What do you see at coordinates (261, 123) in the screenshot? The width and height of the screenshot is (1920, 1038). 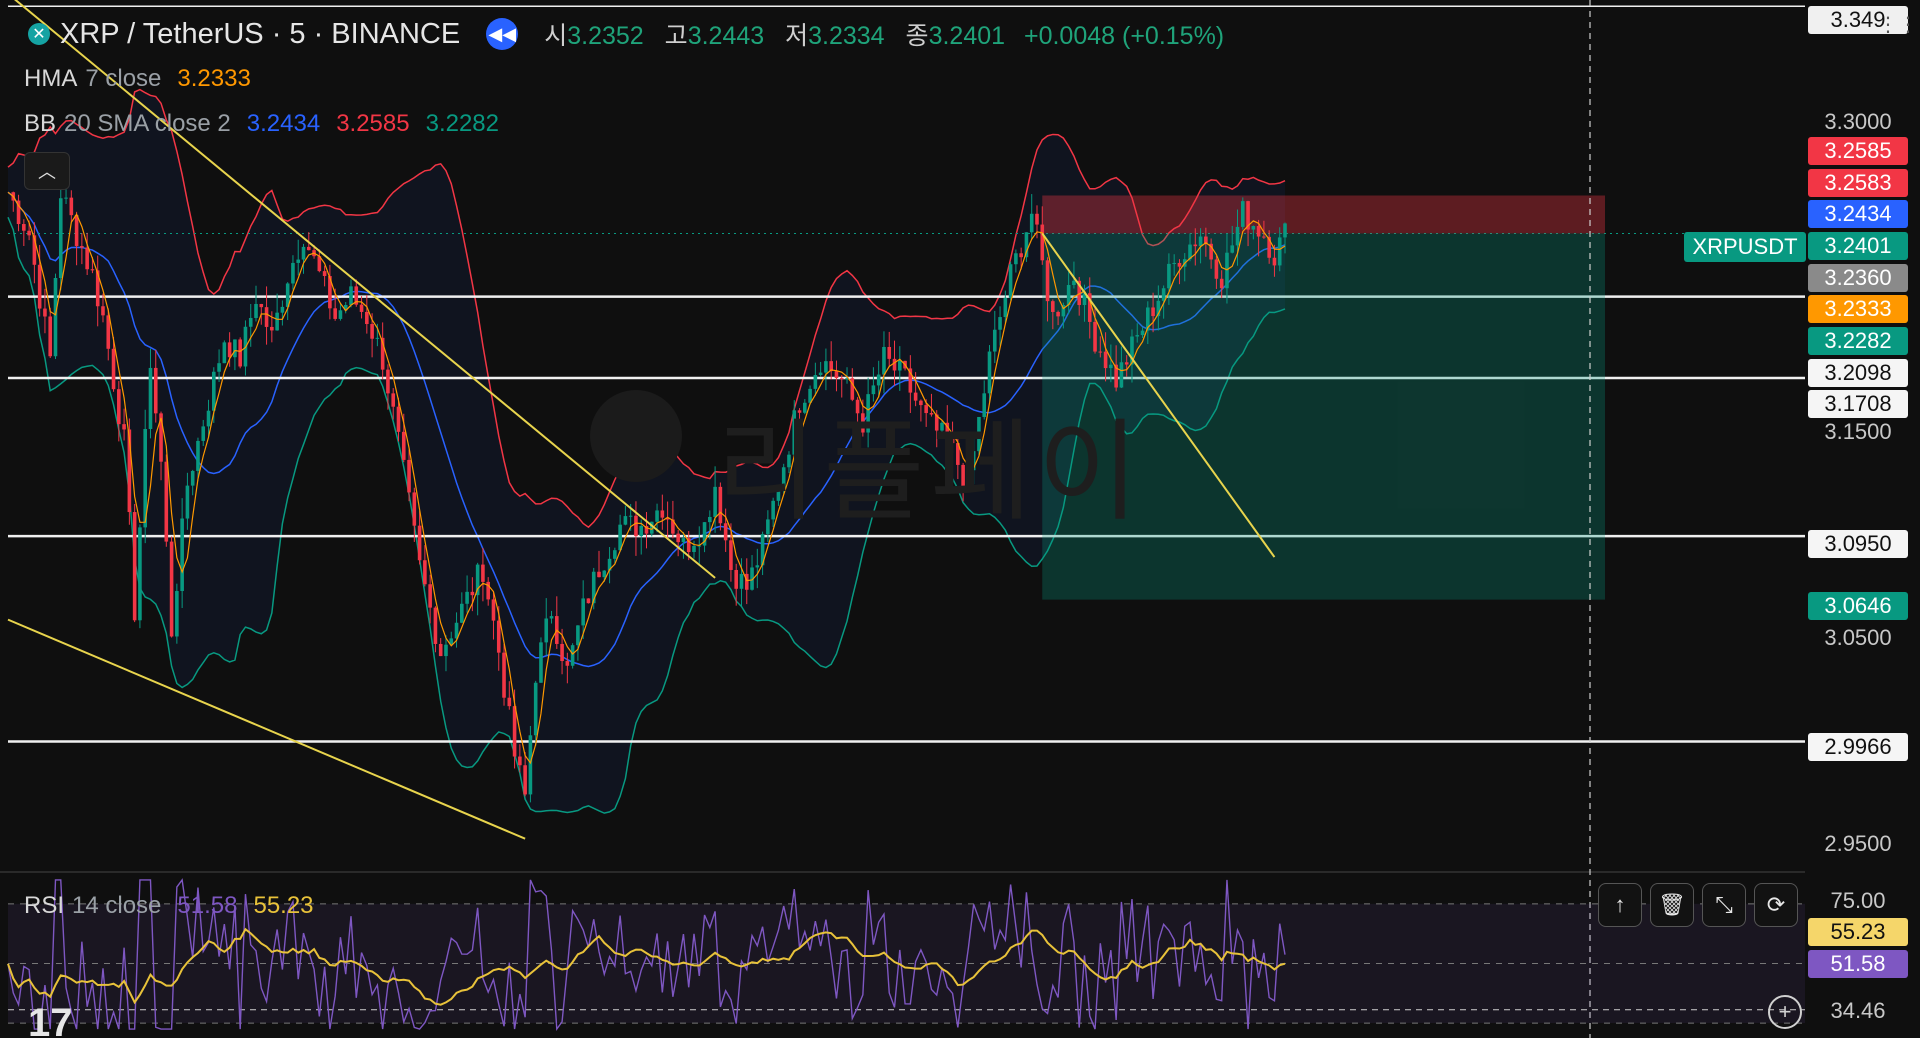 I see `bb-legend: BB 20 SMA close 2 3.2434 3.2585 3.2282` at bounding box center [261, 123].